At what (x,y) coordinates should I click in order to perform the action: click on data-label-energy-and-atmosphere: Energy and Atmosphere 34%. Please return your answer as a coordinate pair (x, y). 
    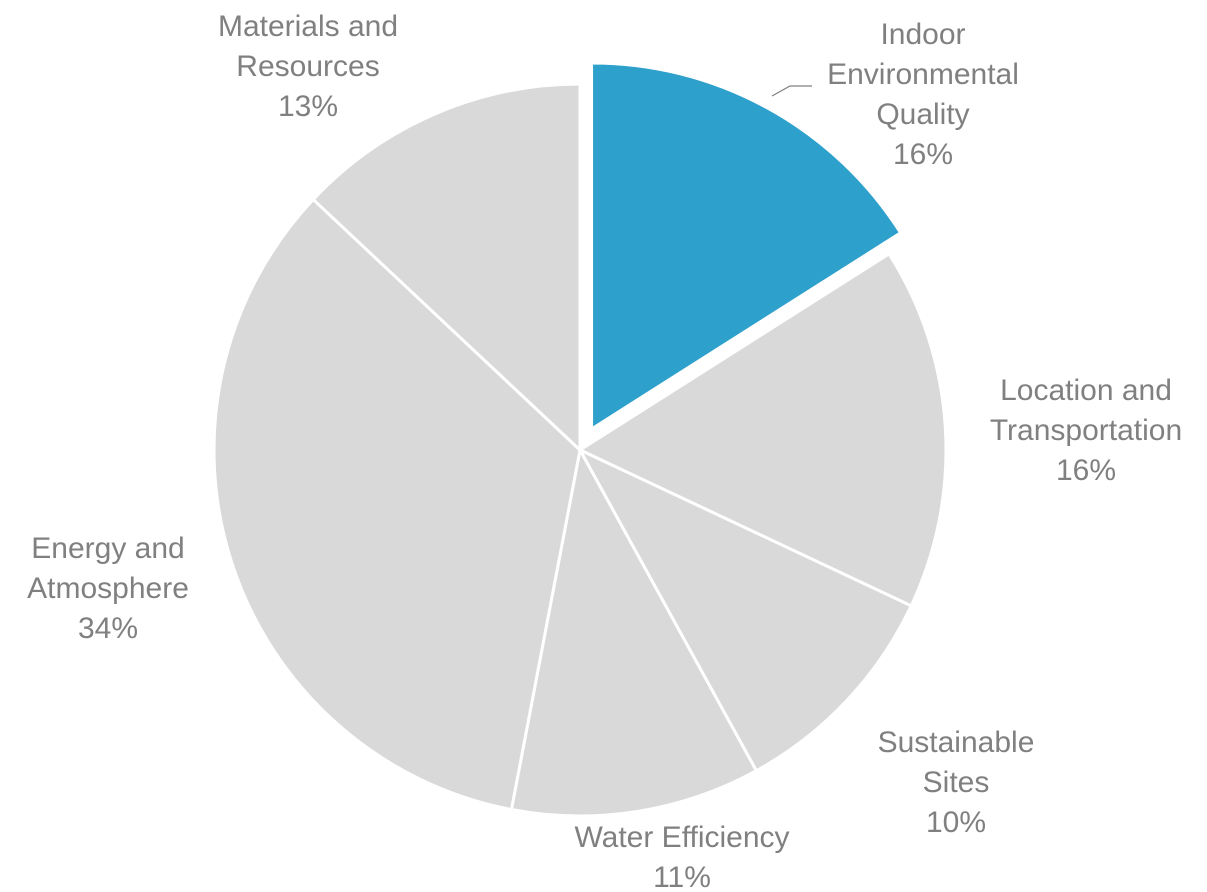
    Looking at the image, I should click on (108, 588).